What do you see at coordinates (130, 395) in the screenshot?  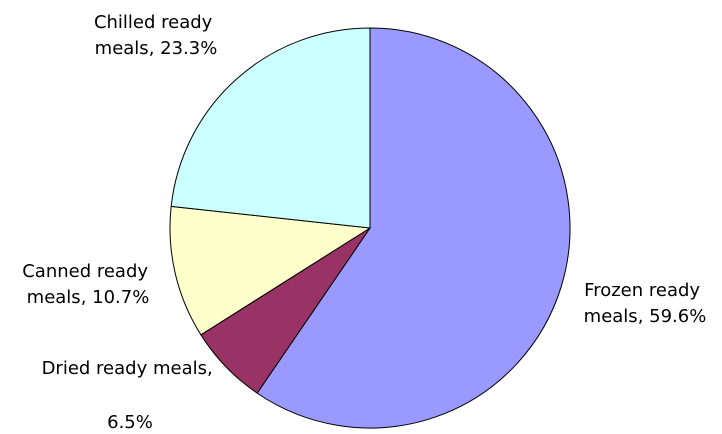 I see `data-label-dried: Dried ready meals, 6.5%` at bounding box center [130, 395].